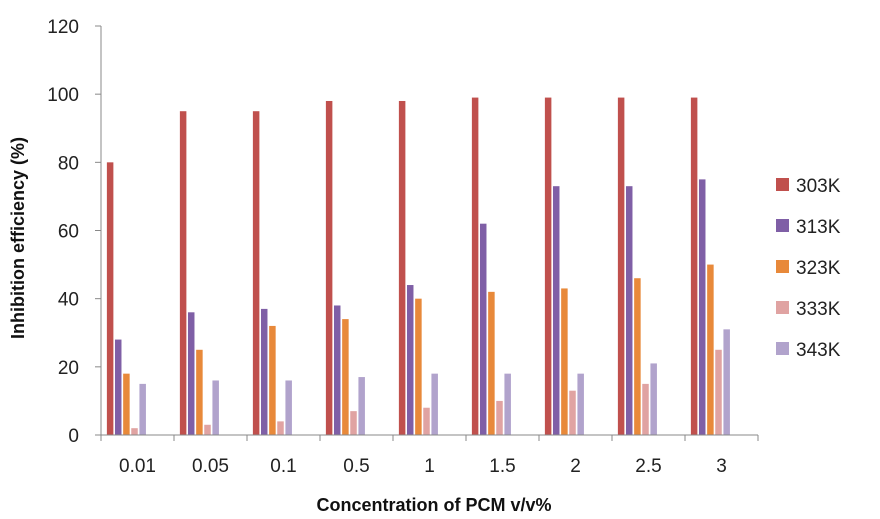 Image resolution: width=880 pixels, height=519 pixels. I want to click on y-axis-title: Inhibition efficiency (%), so click(18, 238).